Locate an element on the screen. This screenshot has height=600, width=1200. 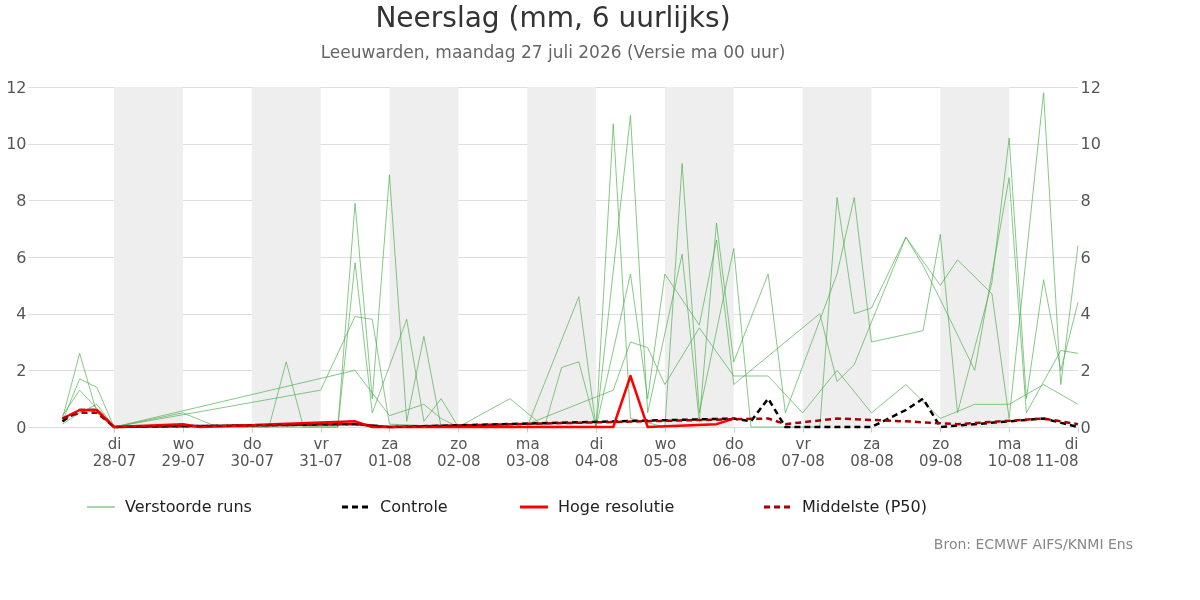
chart-title: Neerslag (mm, 6 uurlijks) is located at coordinates (553, 17).